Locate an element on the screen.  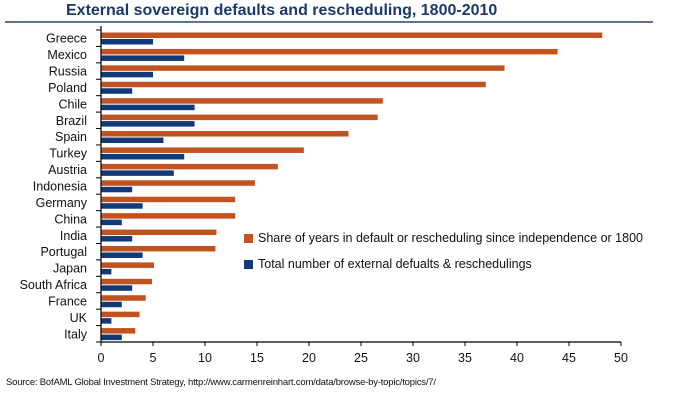
category-label: UK is located at coordinates (79, 318).